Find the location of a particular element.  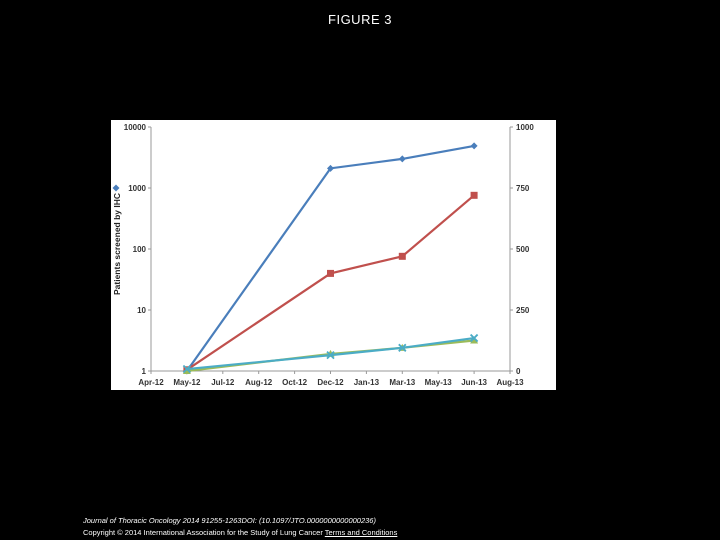

x-tick-label: Jan-13 is located at coordinates (367, 382).